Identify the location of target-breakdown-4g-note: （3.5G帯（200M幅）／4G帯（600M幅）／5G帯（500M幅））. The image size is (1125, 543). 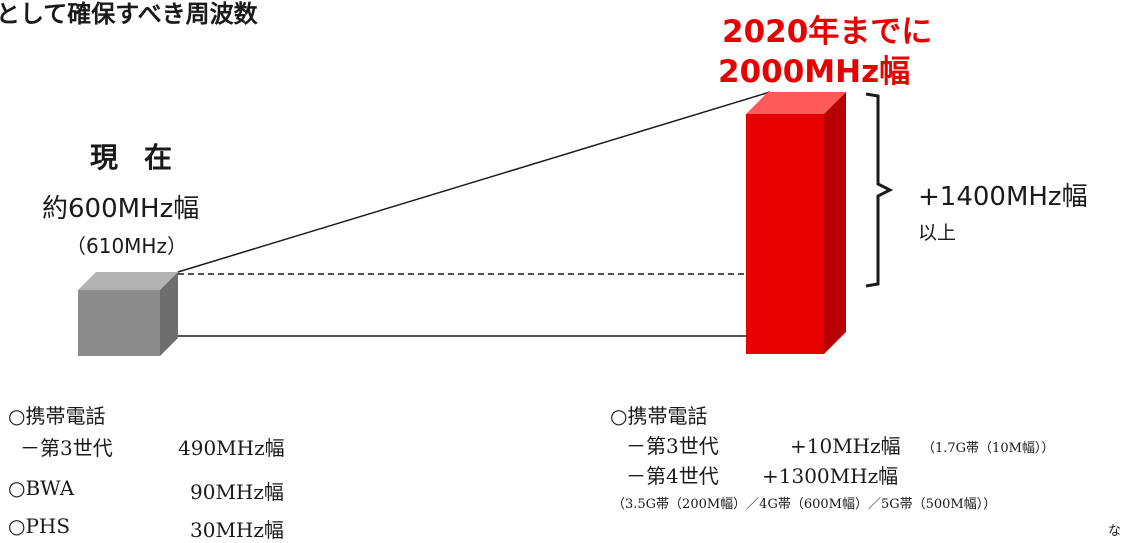
(804, 504).